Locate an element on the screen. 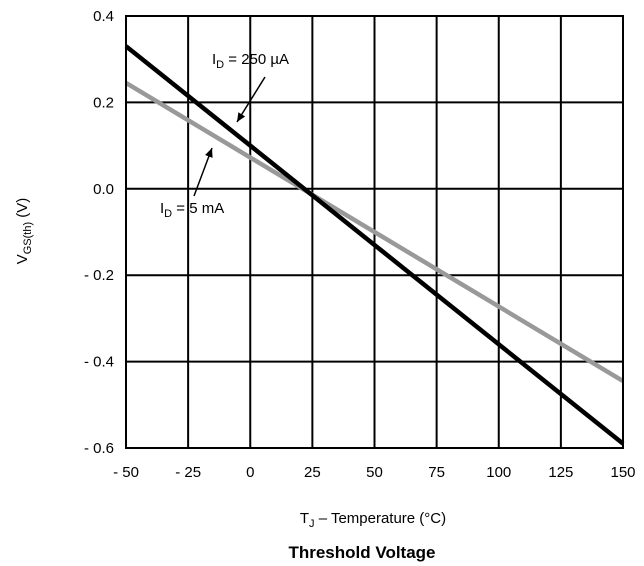 Image resolution: width=644 pixels, height=566 pixels. x-tick-label: 100 is located at coordinates (498, 472).